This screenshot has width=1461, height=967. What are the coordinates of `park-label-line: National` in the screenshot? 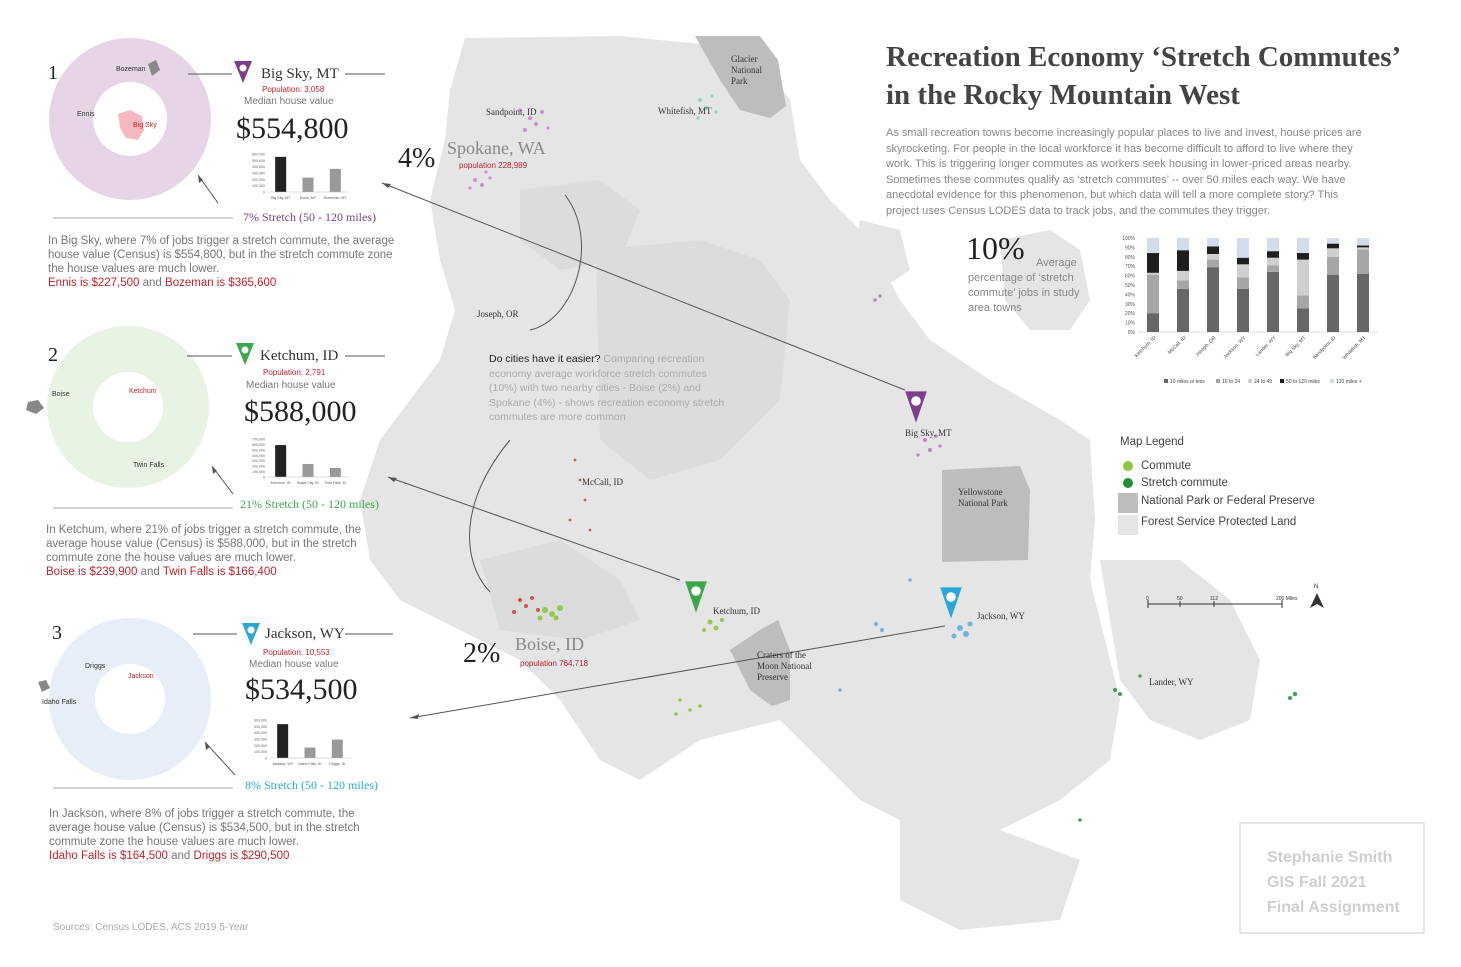 It's located at (746, 70).